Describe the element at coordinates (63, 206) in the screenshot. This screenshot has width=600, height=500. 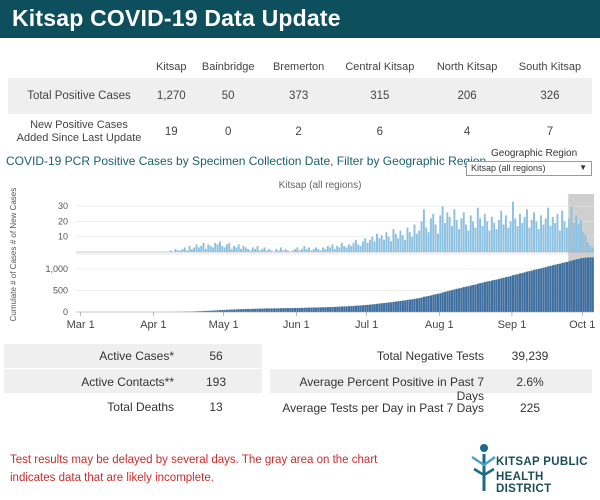
I see `y-tick-label: 30` at that location.